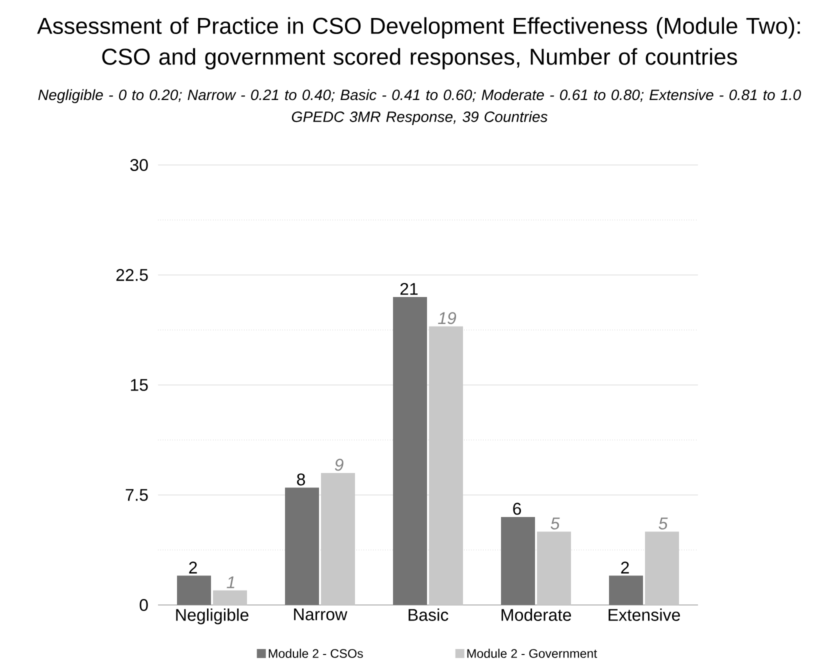 This screenshot has width=839, height=667. I want to click on chart-subtitle: Negligible - 0 to 0.20; Narrow - 0.21 to 0.40; Basic - 0.41 to 0.60; Moderate - 0.61 to 0.80; Extensive - 0.81 to 1.0 GPEDC 3MR Response, 39 Countries, so click(419, 107).